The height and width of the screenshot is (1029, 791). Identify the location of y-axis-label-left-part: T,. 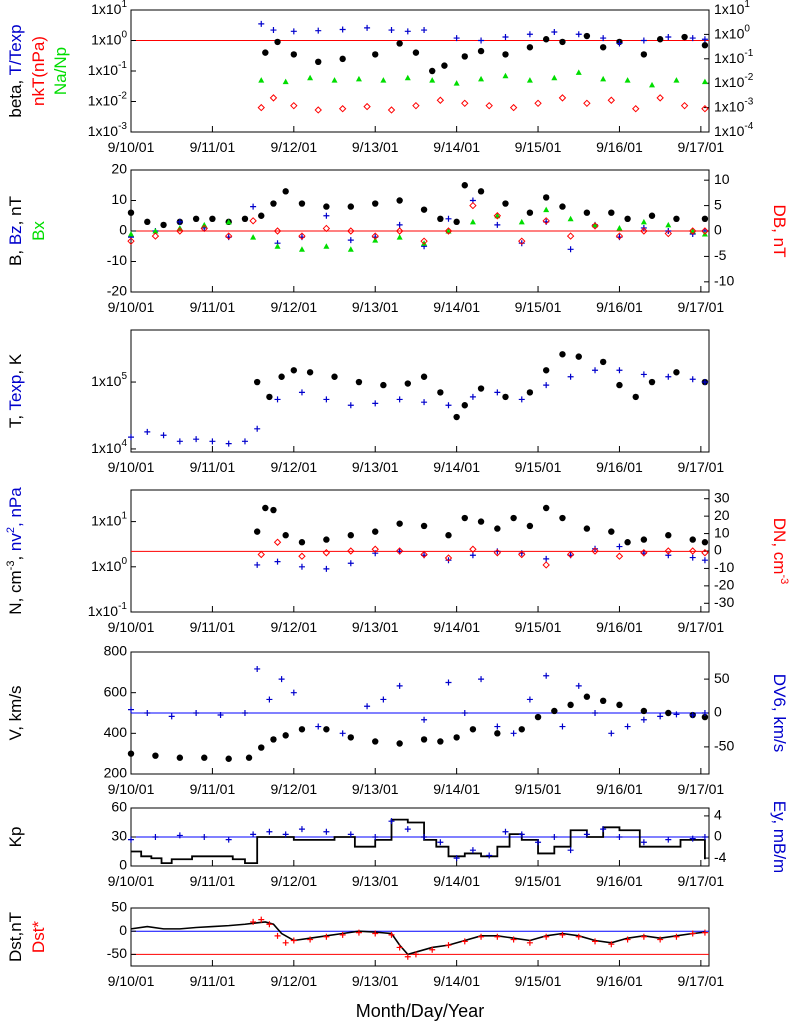
(15, 420).